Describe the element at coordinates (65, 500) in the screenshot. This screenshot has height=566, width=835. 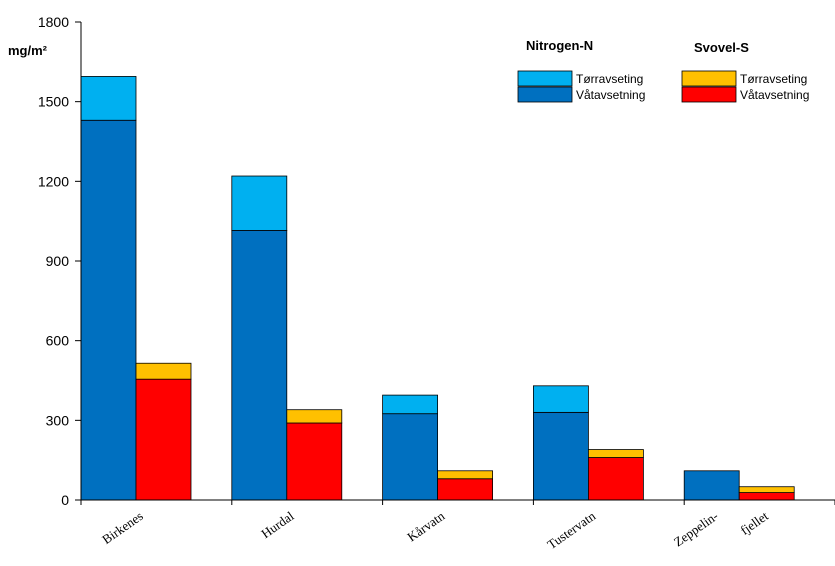
I see `y-tick-label: 0` at that location.